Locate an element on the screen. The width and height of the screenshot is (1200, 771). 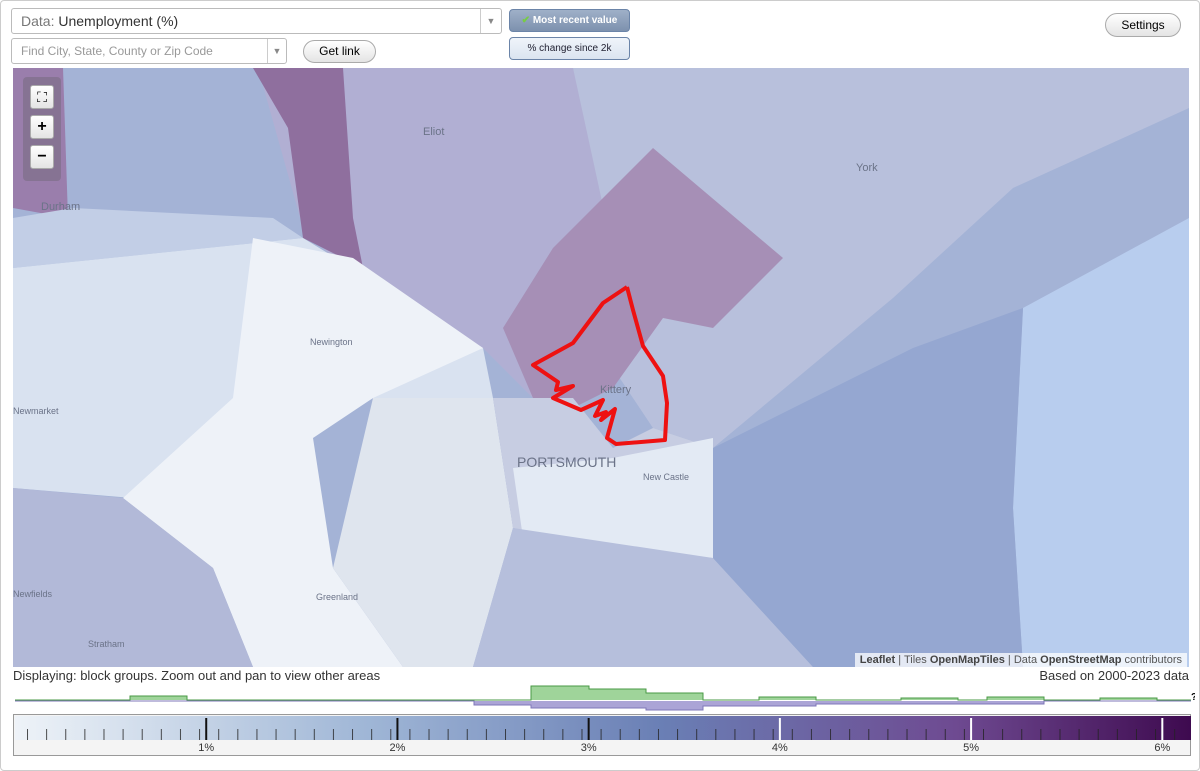
status-right: Based on 2000-2023 data is located at coordinates (1114, 675).